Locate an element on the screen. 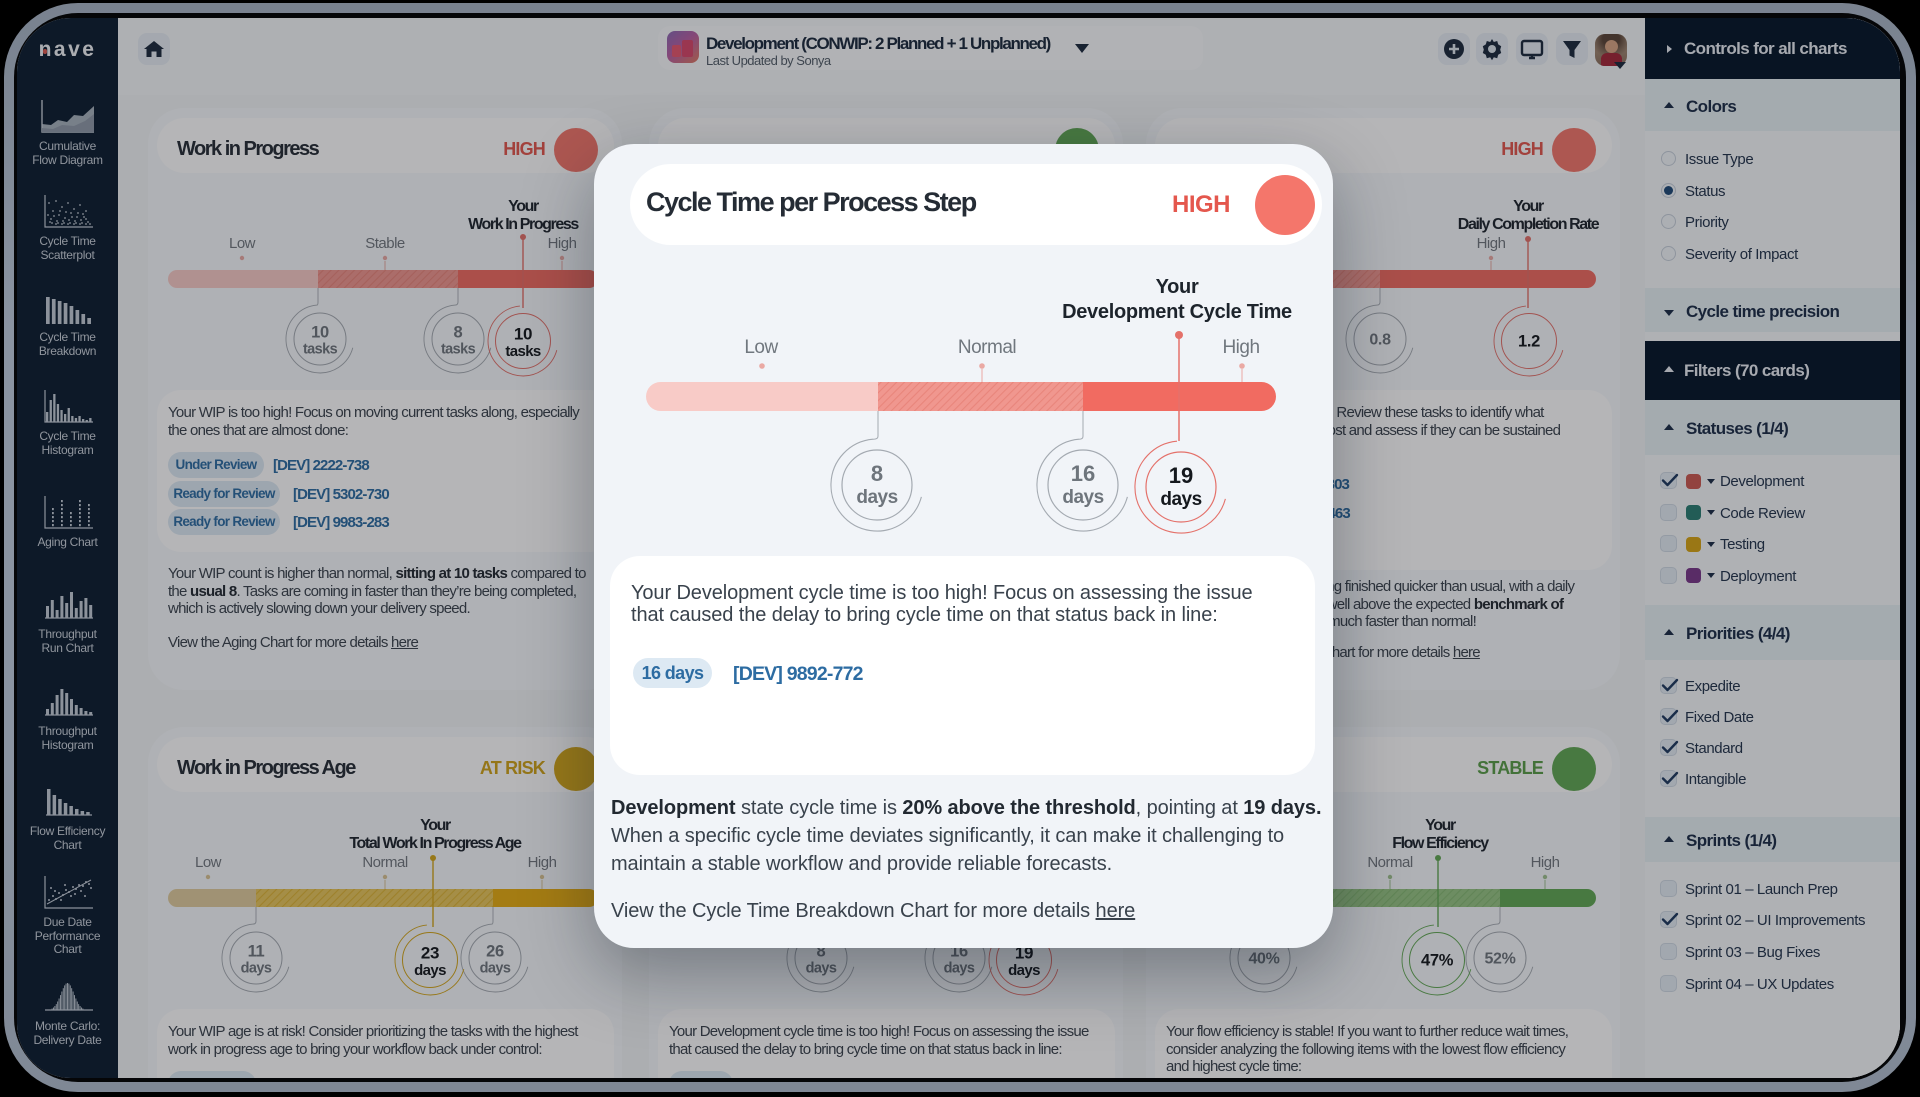  svg-text: Development Cycle Time is located at coordinates (1177, 312).